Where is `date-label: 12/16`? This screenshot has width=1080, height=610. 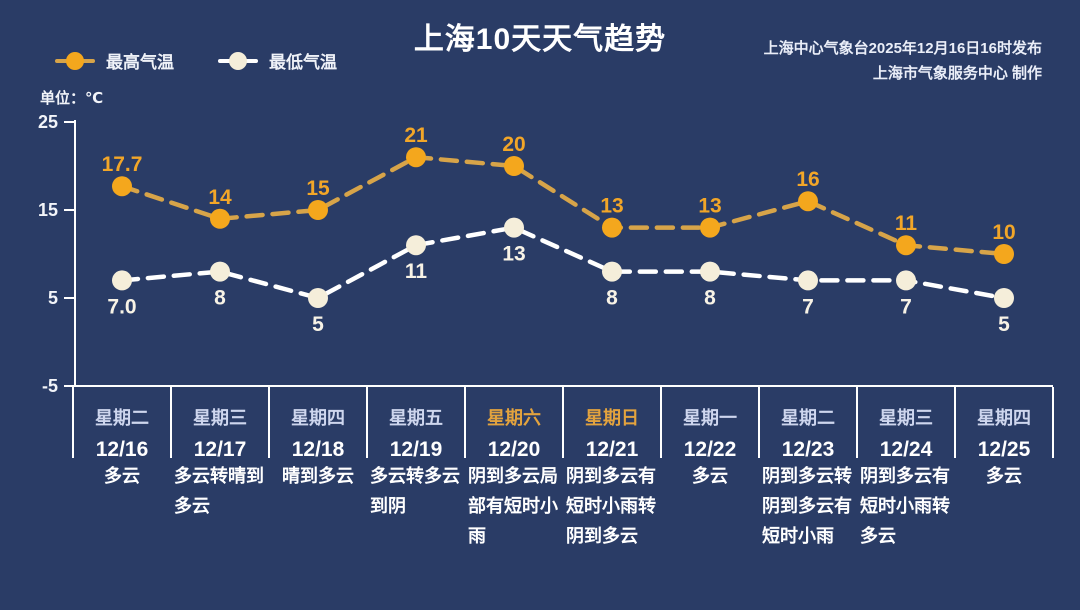 date-label: 12/16 is located at coordinates (122, 449).